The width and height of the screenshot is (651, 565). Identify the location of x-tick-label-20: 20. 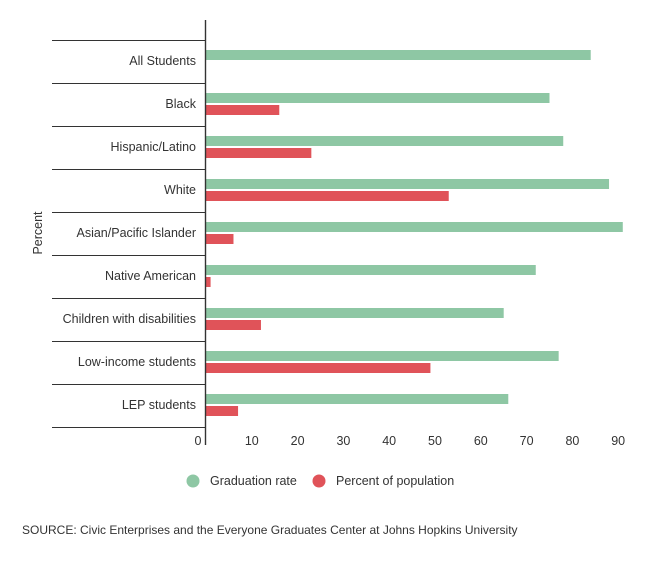
(298, 441).